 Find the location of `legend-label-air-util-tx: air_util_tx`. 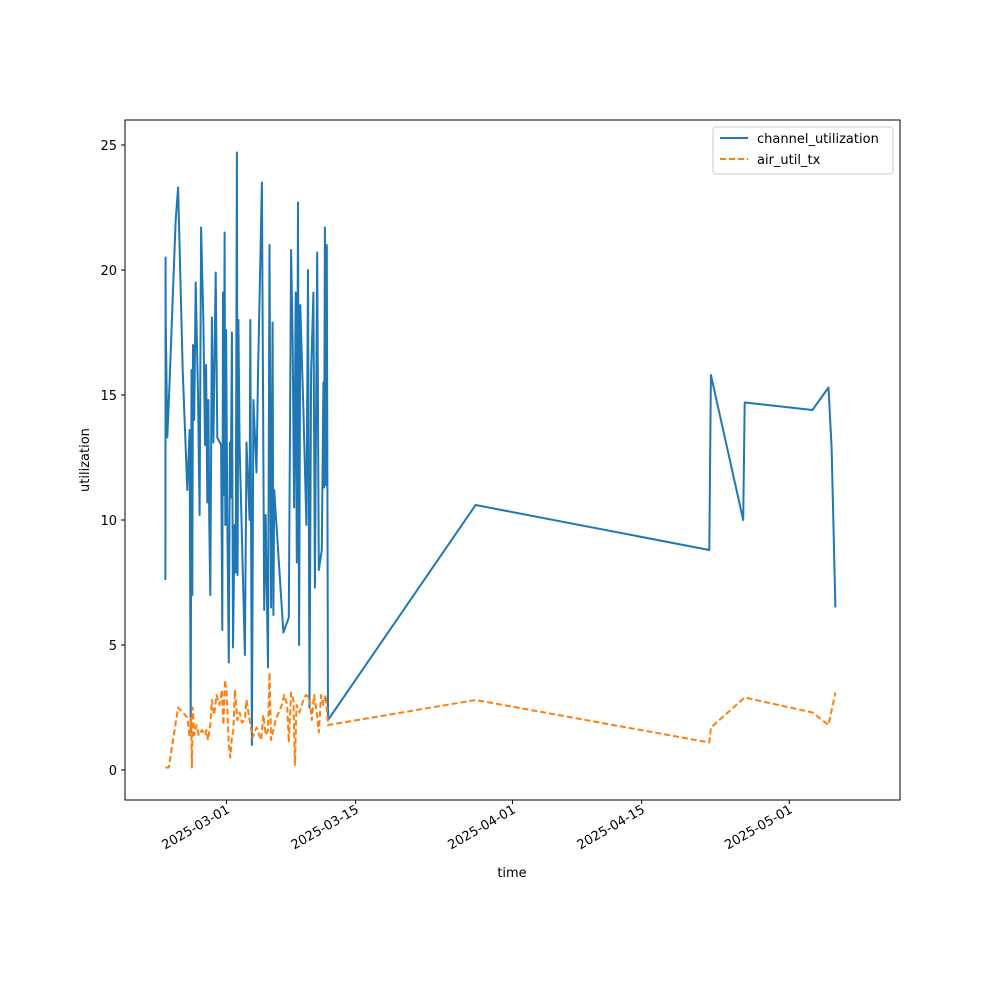

legend-label-air-util-tx: air_util_tx is located at coordinates (789, 160).